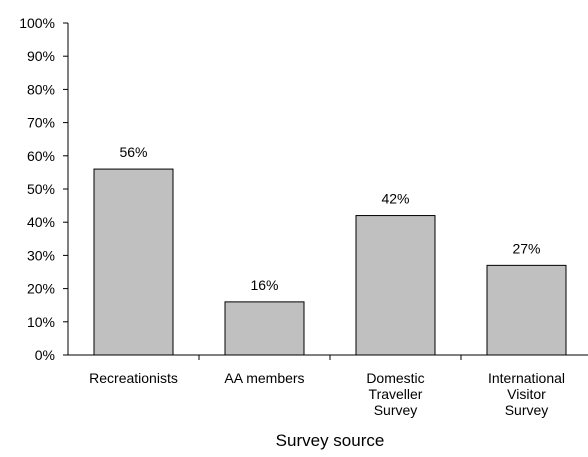 Image resolution: width=588 pixels, height=457 pixels. I want to click on y-axis: 0% 10% 20% 30% 40% 50% 60% 70% 80% 90% 100%, so click(44, 189).